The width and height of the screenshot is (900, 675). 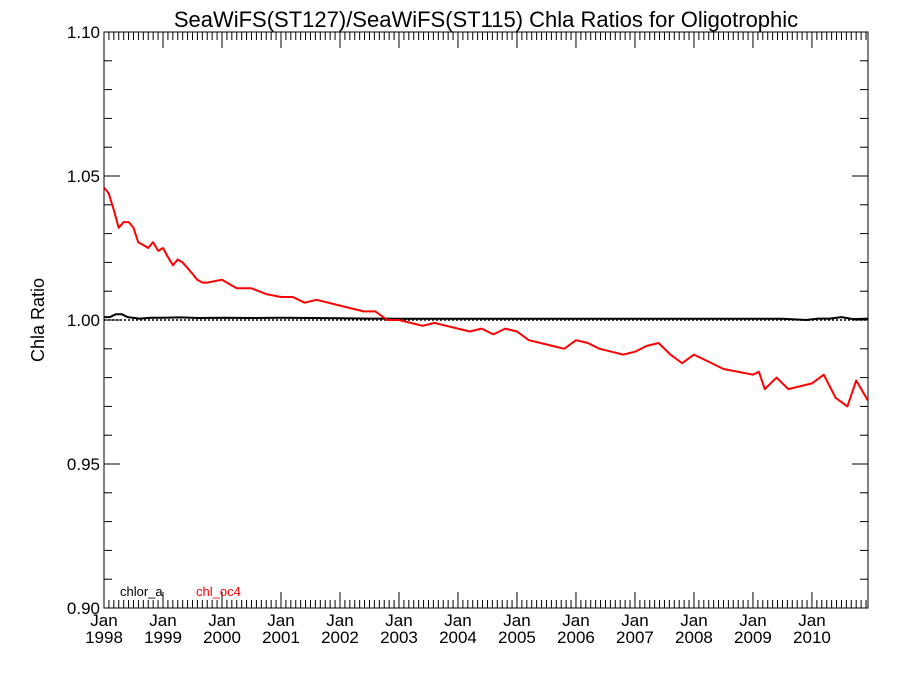 What do you see at coordinates (222, 637) in the screenshot?
I see `x-tick-label-year: 2000` at bounding box center [222, 637].